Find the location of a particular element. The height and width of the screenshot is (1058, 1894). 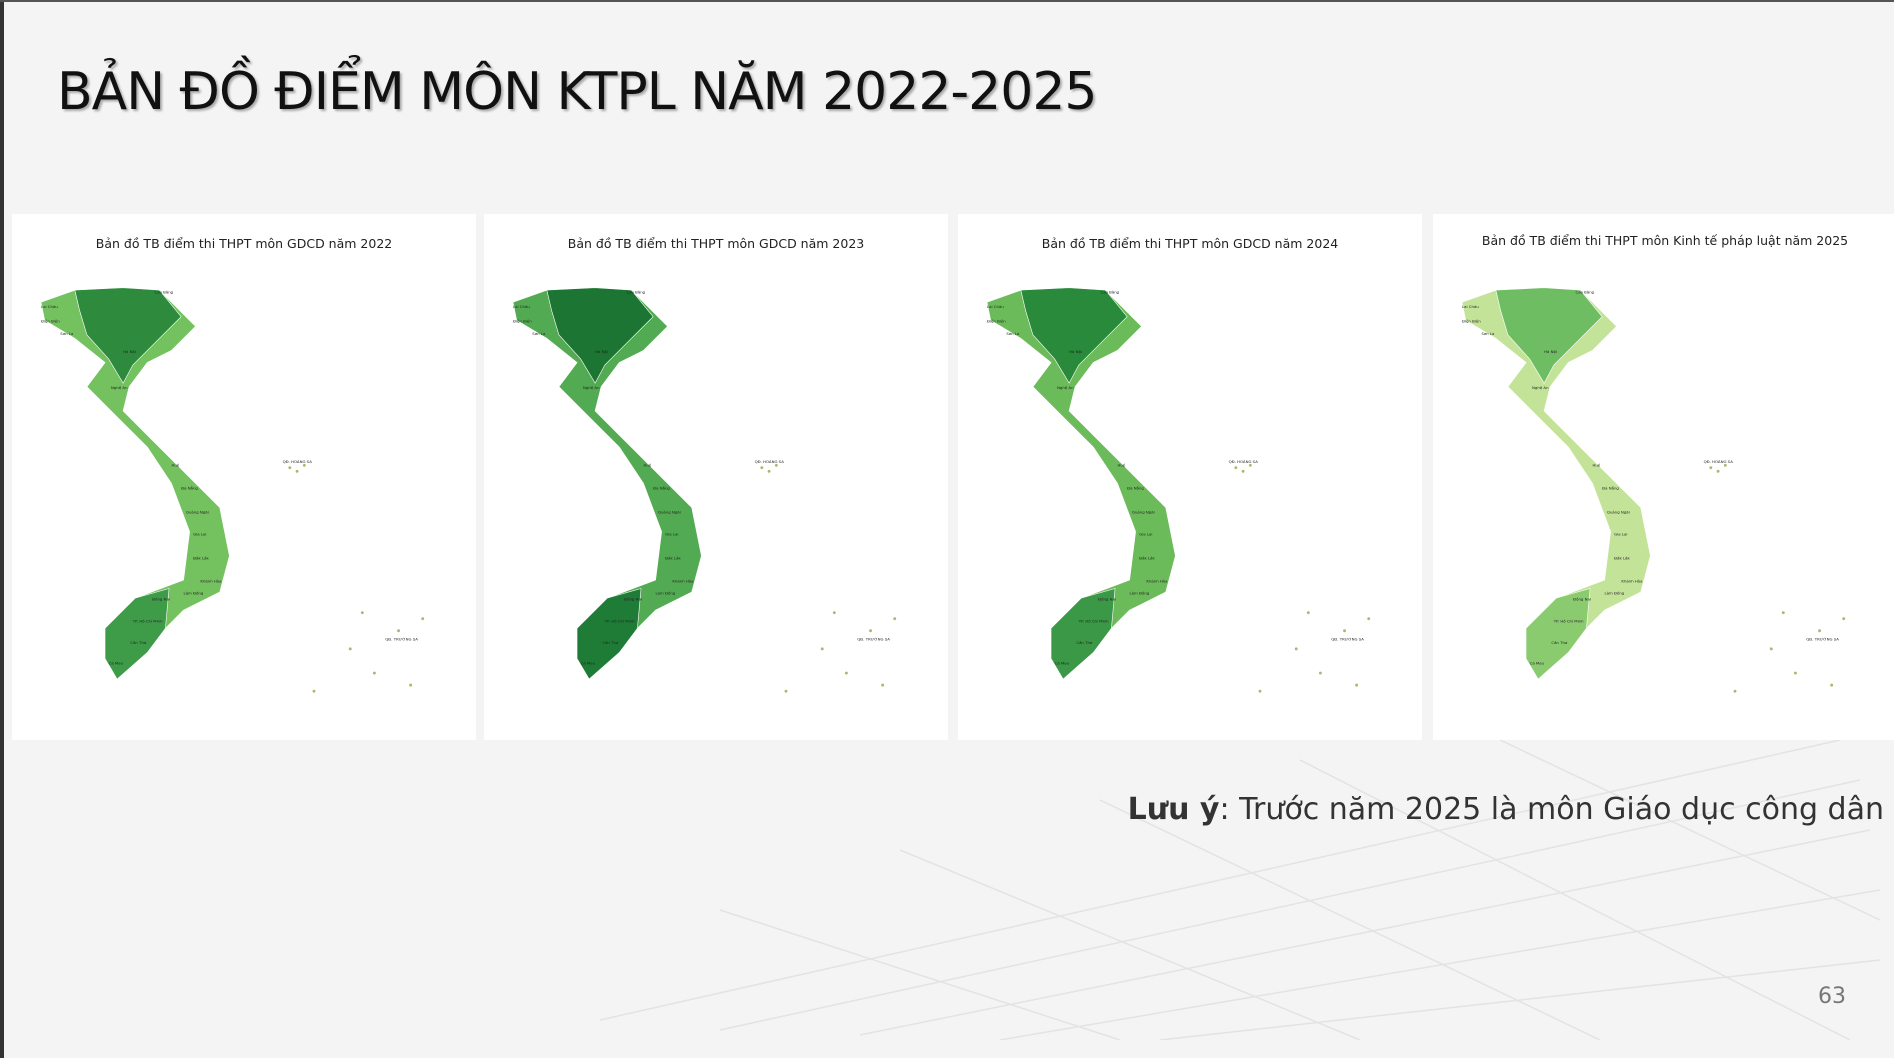

slide-title: BẢN ĐỒ ĐIỂM MÔN KTPL NĂM 2022-2025 is located at coordinates (577, 92).